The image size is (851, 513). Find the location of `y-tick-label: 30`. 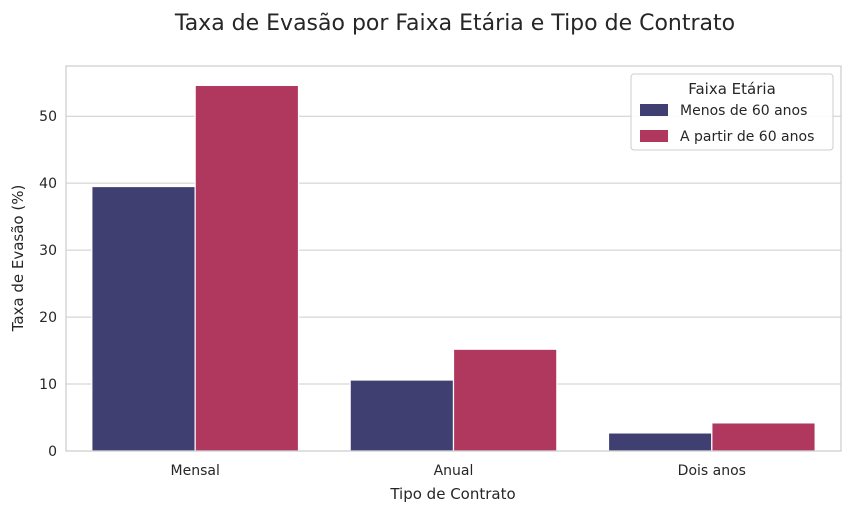

y-tick-label: 30 is located at coordinates (48, 251).